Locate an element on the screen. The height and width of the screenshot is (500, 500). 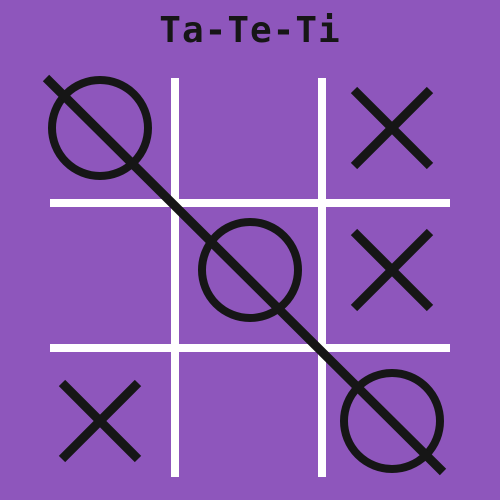
board-cell-r1-c3 is located at coordinates (386, 140).